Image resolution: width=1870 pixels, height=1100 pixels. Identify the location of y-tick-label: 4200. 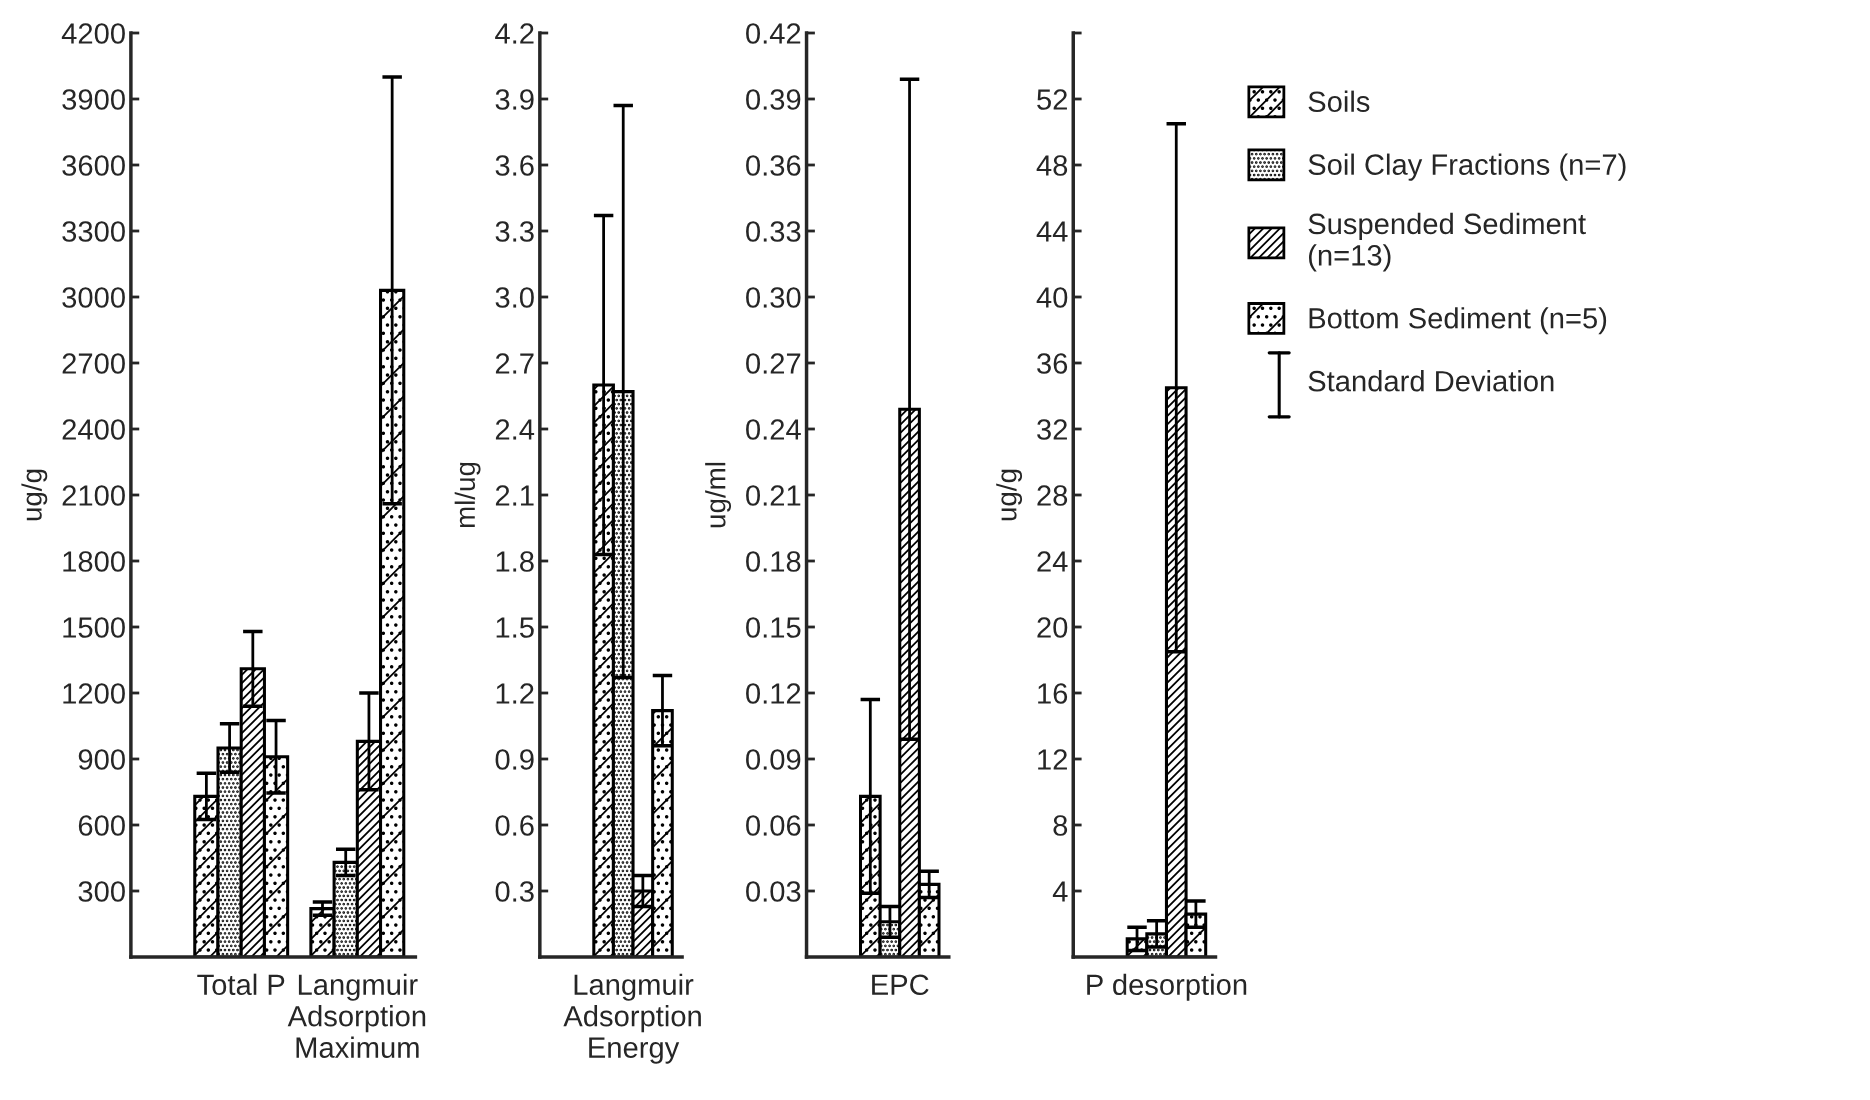
(93, 33).